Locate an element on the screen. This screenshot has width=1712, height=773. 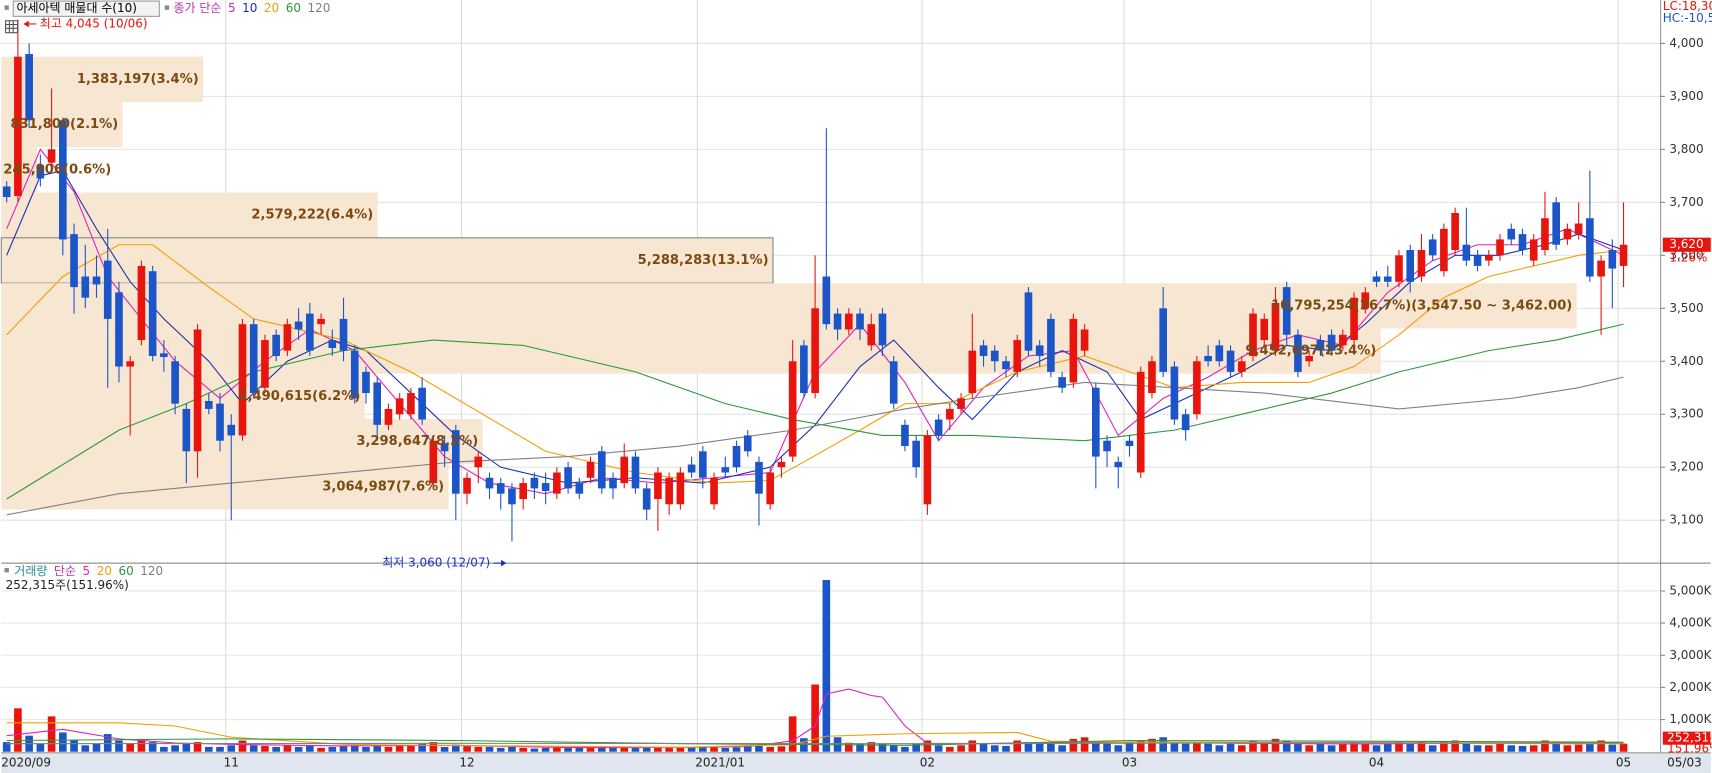
y-tick-label: 1,000K is located at coordinates (1690, 719).